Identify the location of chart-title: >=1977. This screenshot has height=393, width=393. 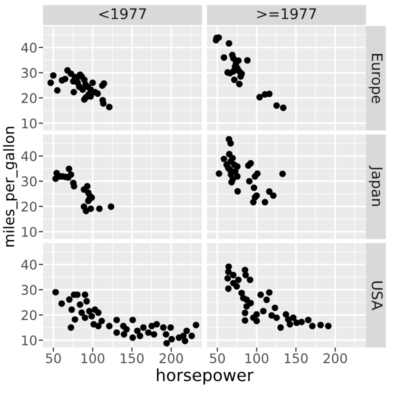
(286, 14).